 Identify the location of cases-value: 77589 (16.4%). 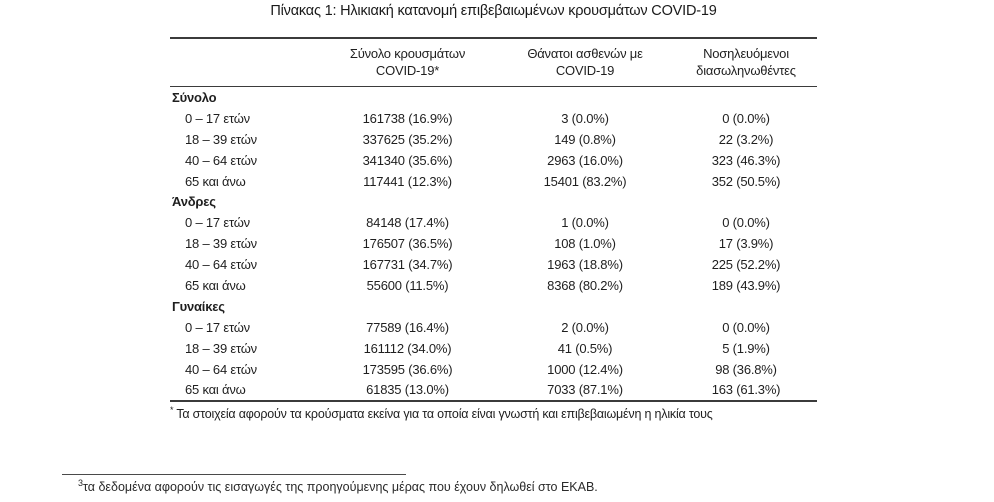
(407, 327).